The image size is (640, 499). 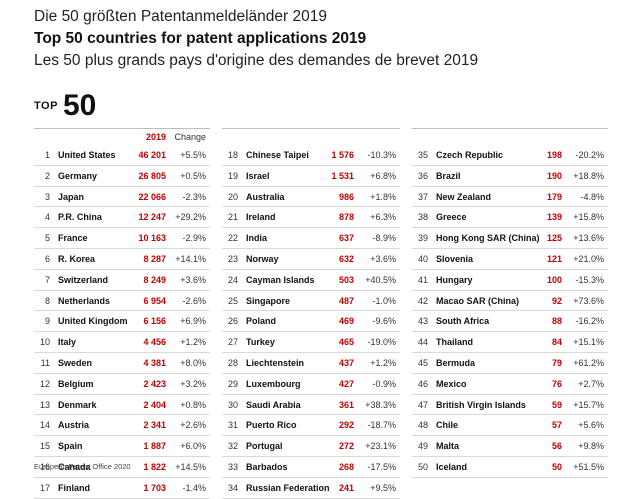 What do you see at coordinates (383, 196) in the screenshot?
I see `change-percent: +1.8%` at bounding box center [383, 196].